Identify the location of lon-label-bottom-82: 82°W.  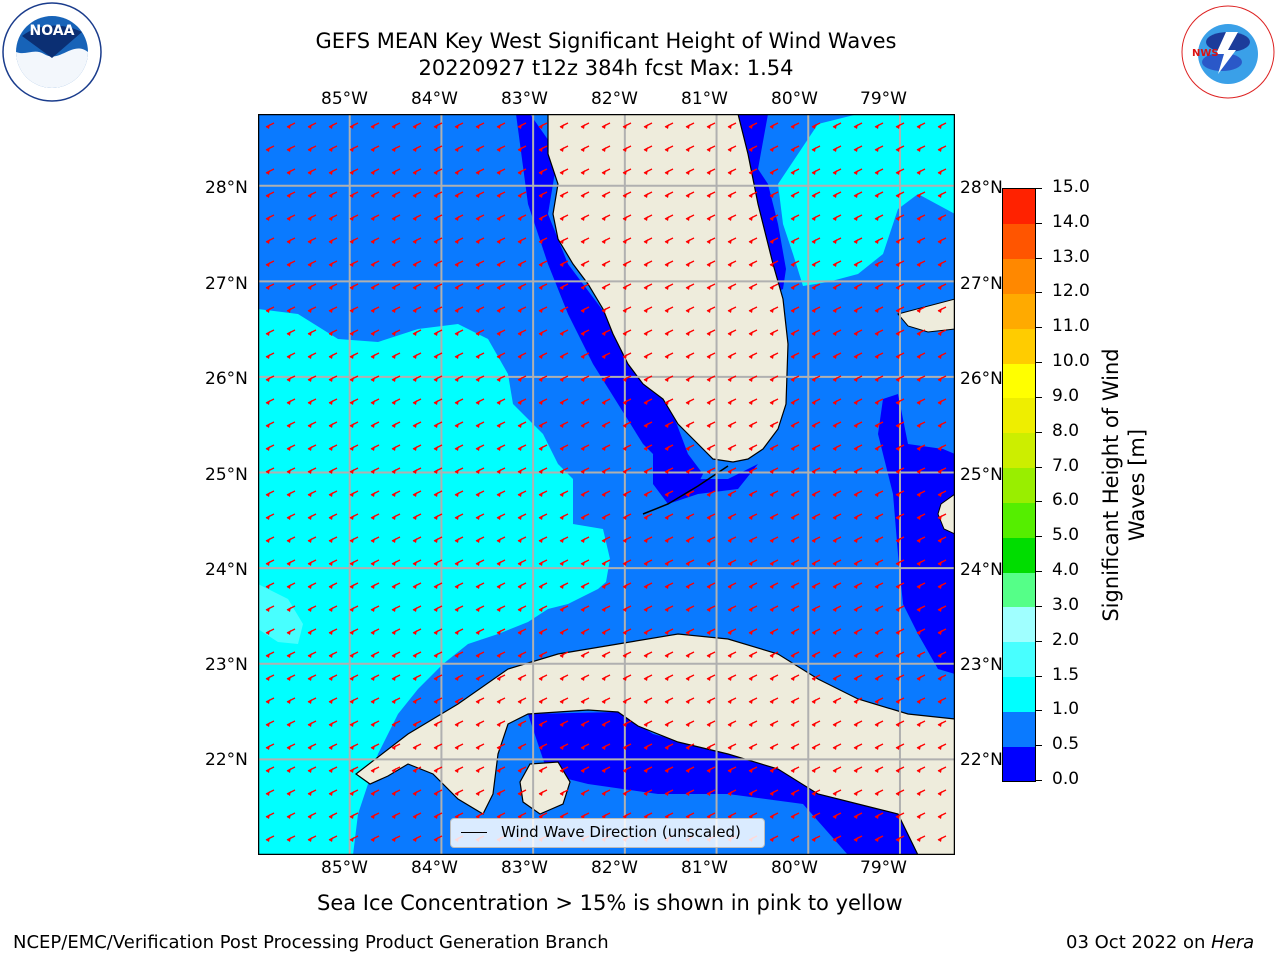
(614, 868).